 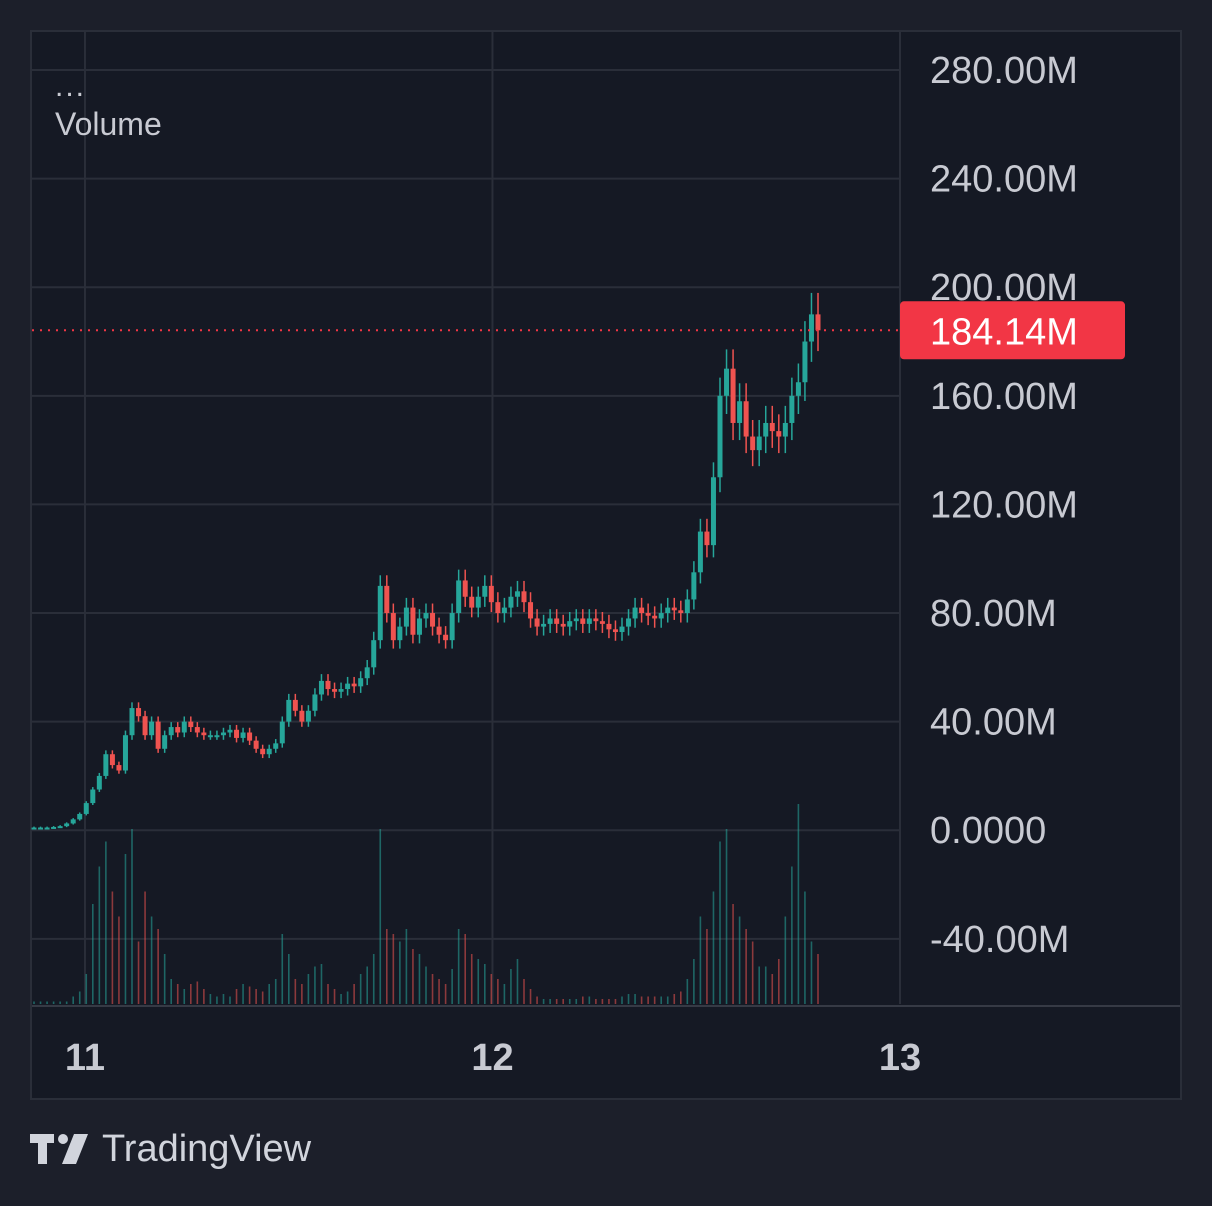 I want to click on y-tick-label: 0.0000, so click(x=988, y=831).